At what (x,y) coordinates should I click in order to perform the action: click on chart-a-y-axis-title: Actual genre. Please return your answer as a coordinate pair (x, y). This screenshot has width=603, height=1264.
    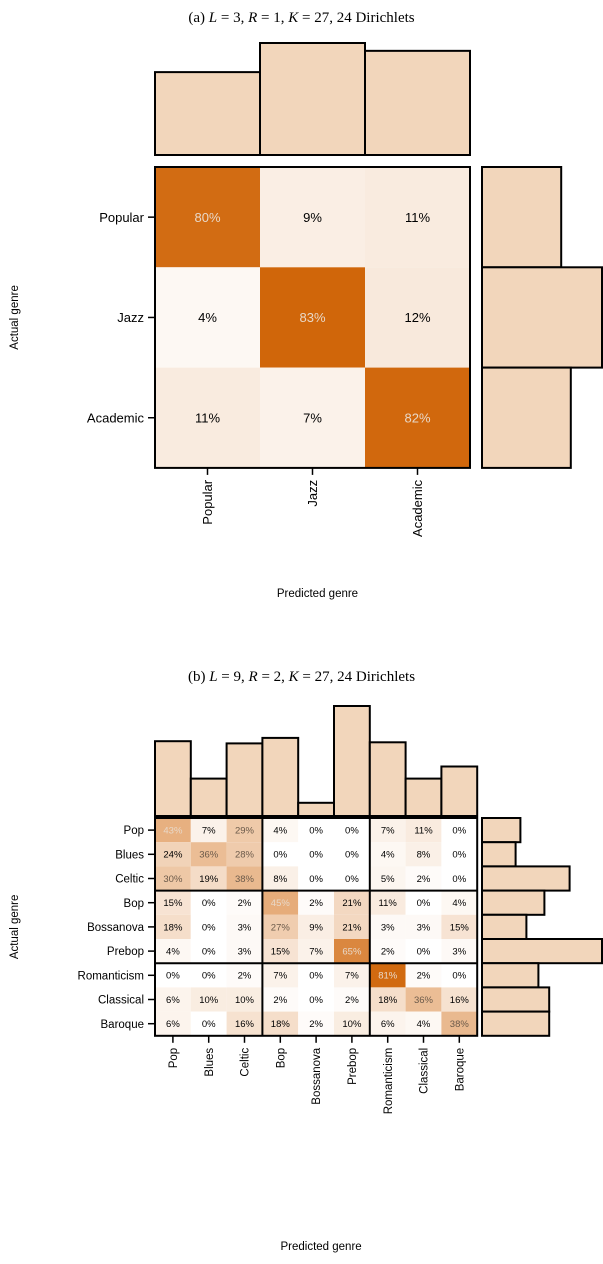
    Looking at the image, I should click on (15, 317).